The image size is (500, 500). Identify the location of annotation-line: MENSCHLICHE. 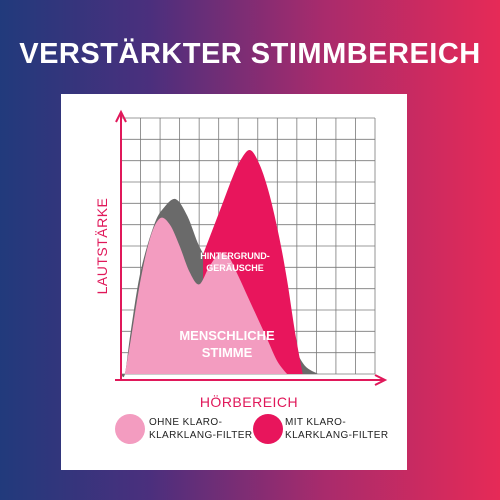
(227, 335).